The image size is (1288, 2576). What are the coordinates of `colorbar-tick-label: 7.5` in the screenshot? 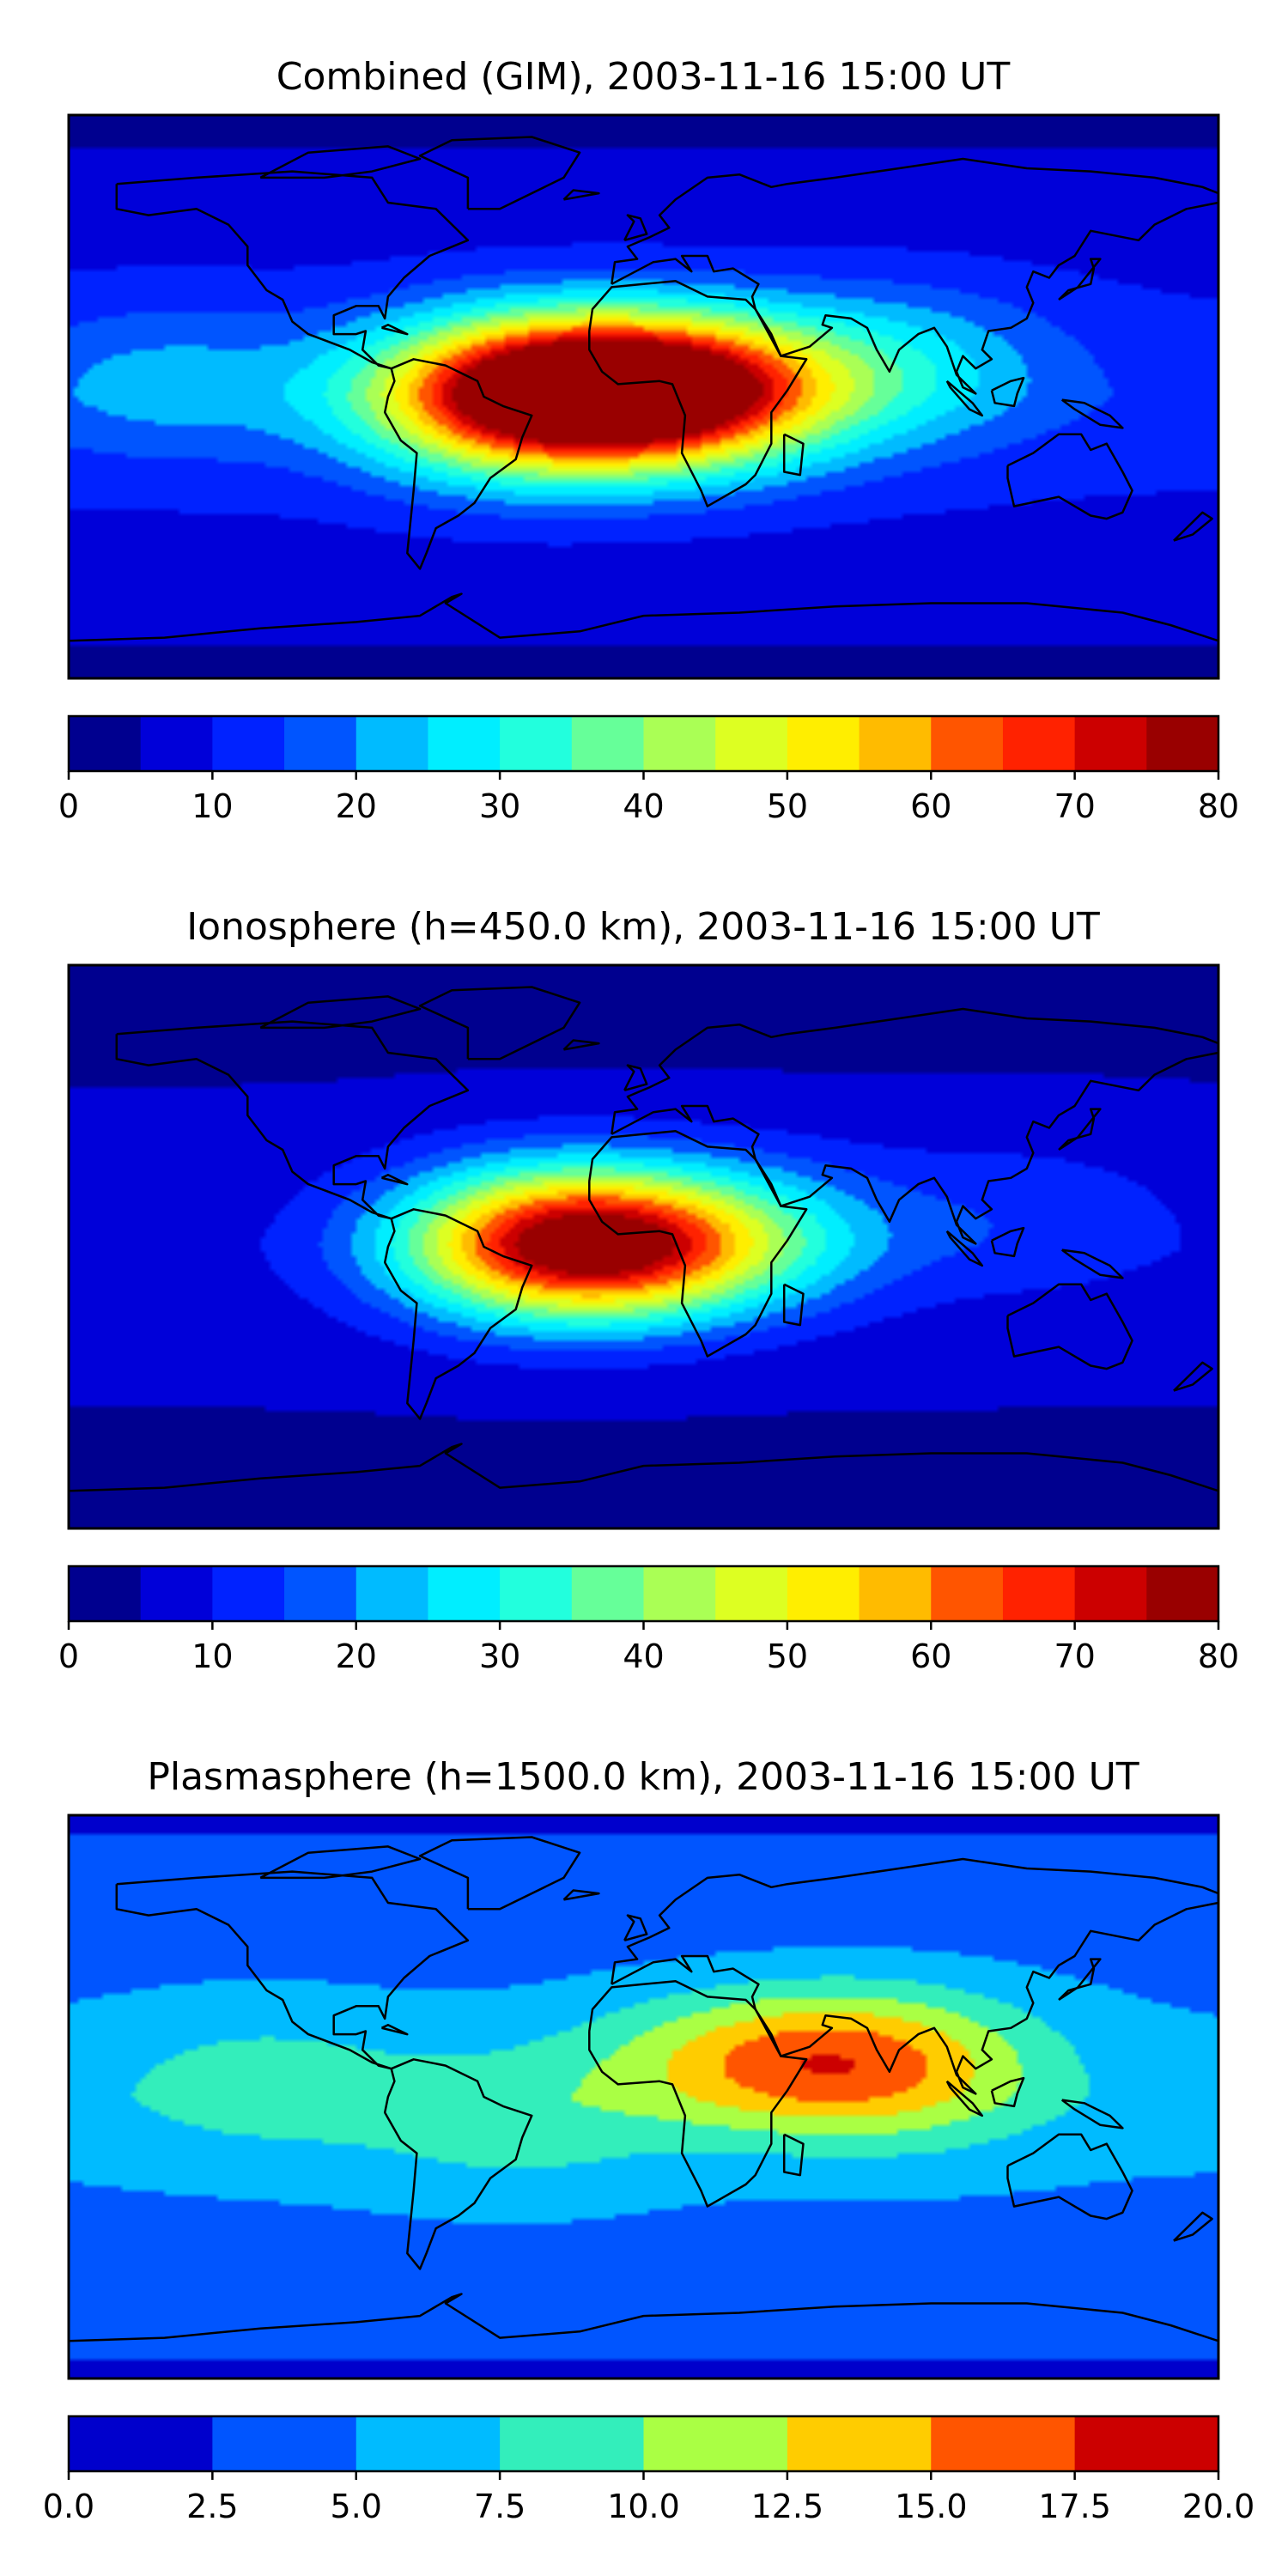 It's located at (500, 2507).